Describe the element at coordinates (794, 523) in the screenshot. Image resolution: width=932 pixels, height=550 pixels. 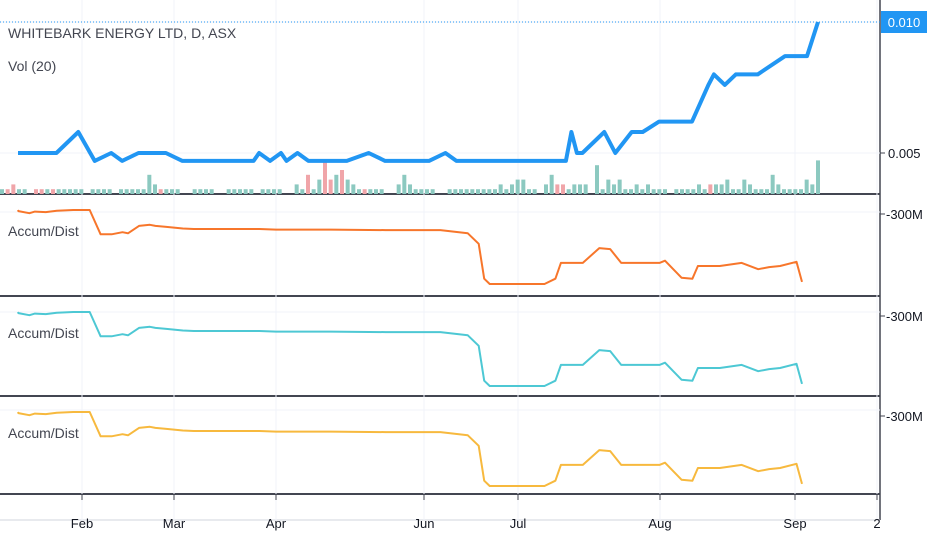
I see `time-tick-label: Sep` at that location.